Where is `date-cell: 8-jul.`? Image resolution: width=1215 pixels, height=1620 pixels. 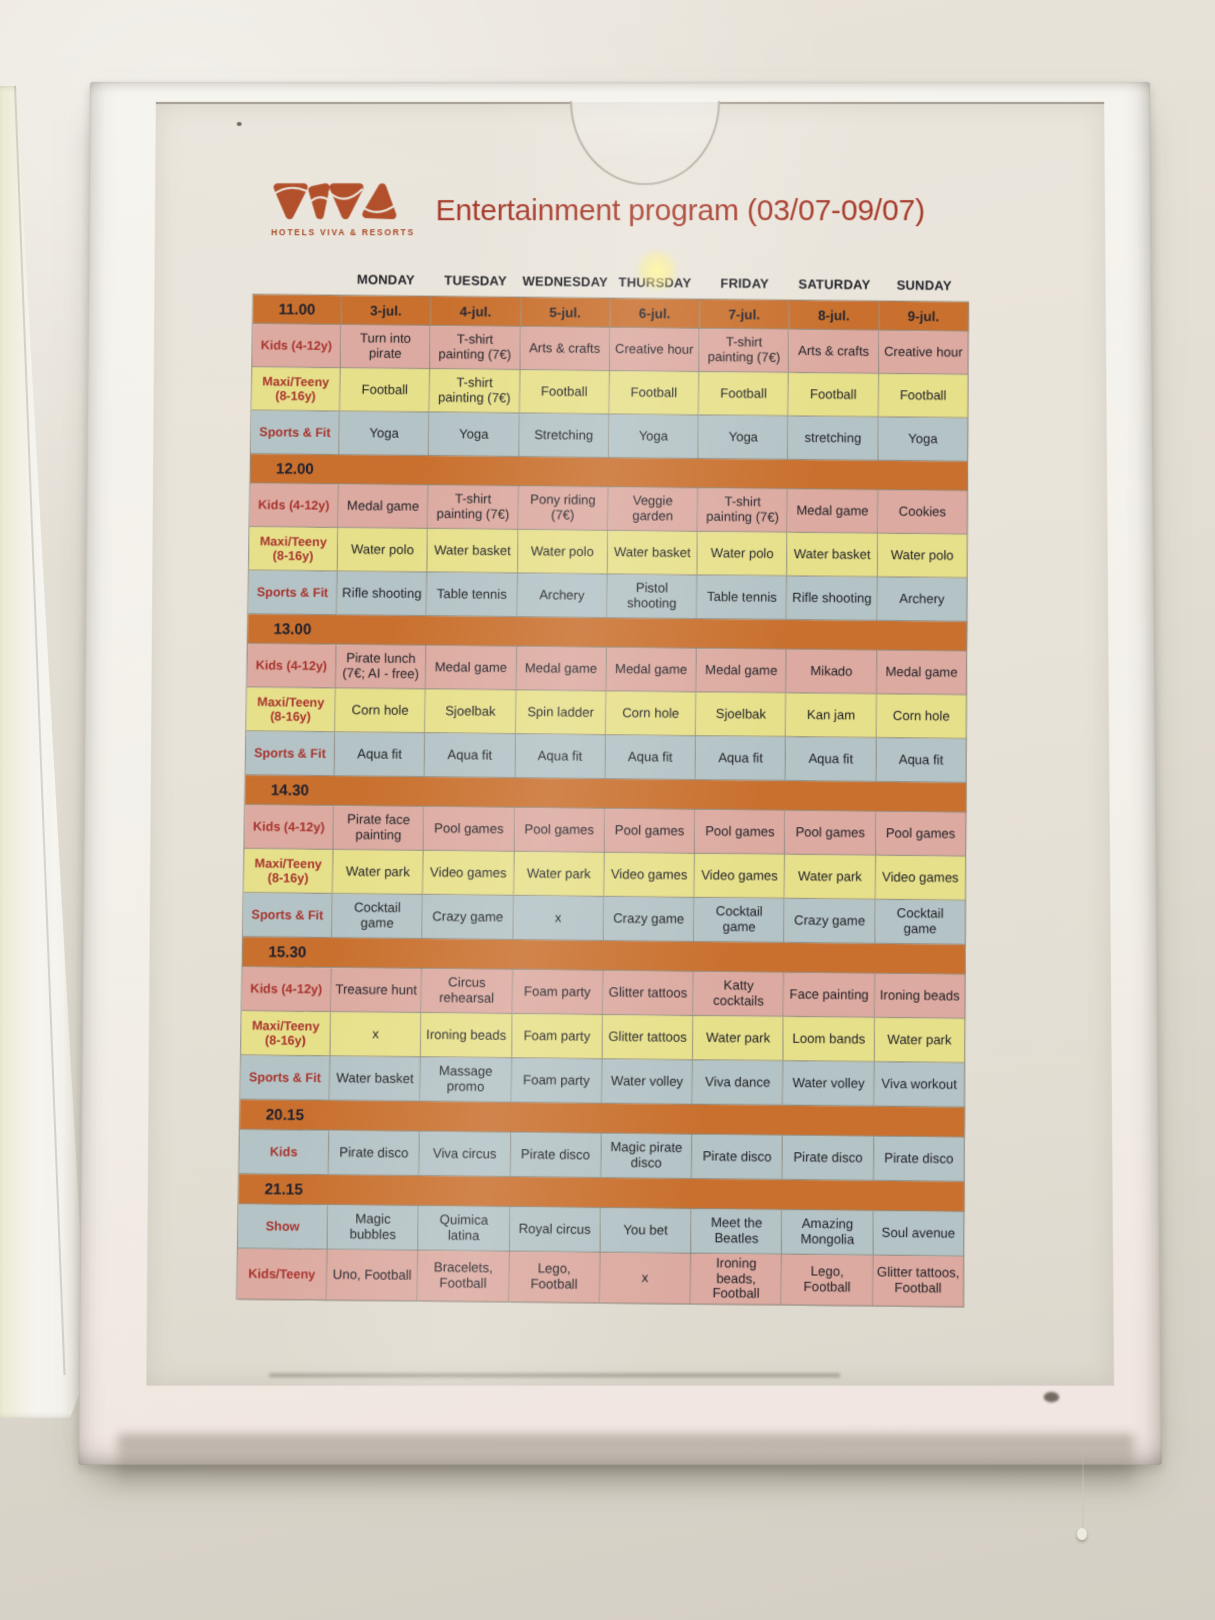 date-cell: 8-jul. is located at coordinates (834, 315).